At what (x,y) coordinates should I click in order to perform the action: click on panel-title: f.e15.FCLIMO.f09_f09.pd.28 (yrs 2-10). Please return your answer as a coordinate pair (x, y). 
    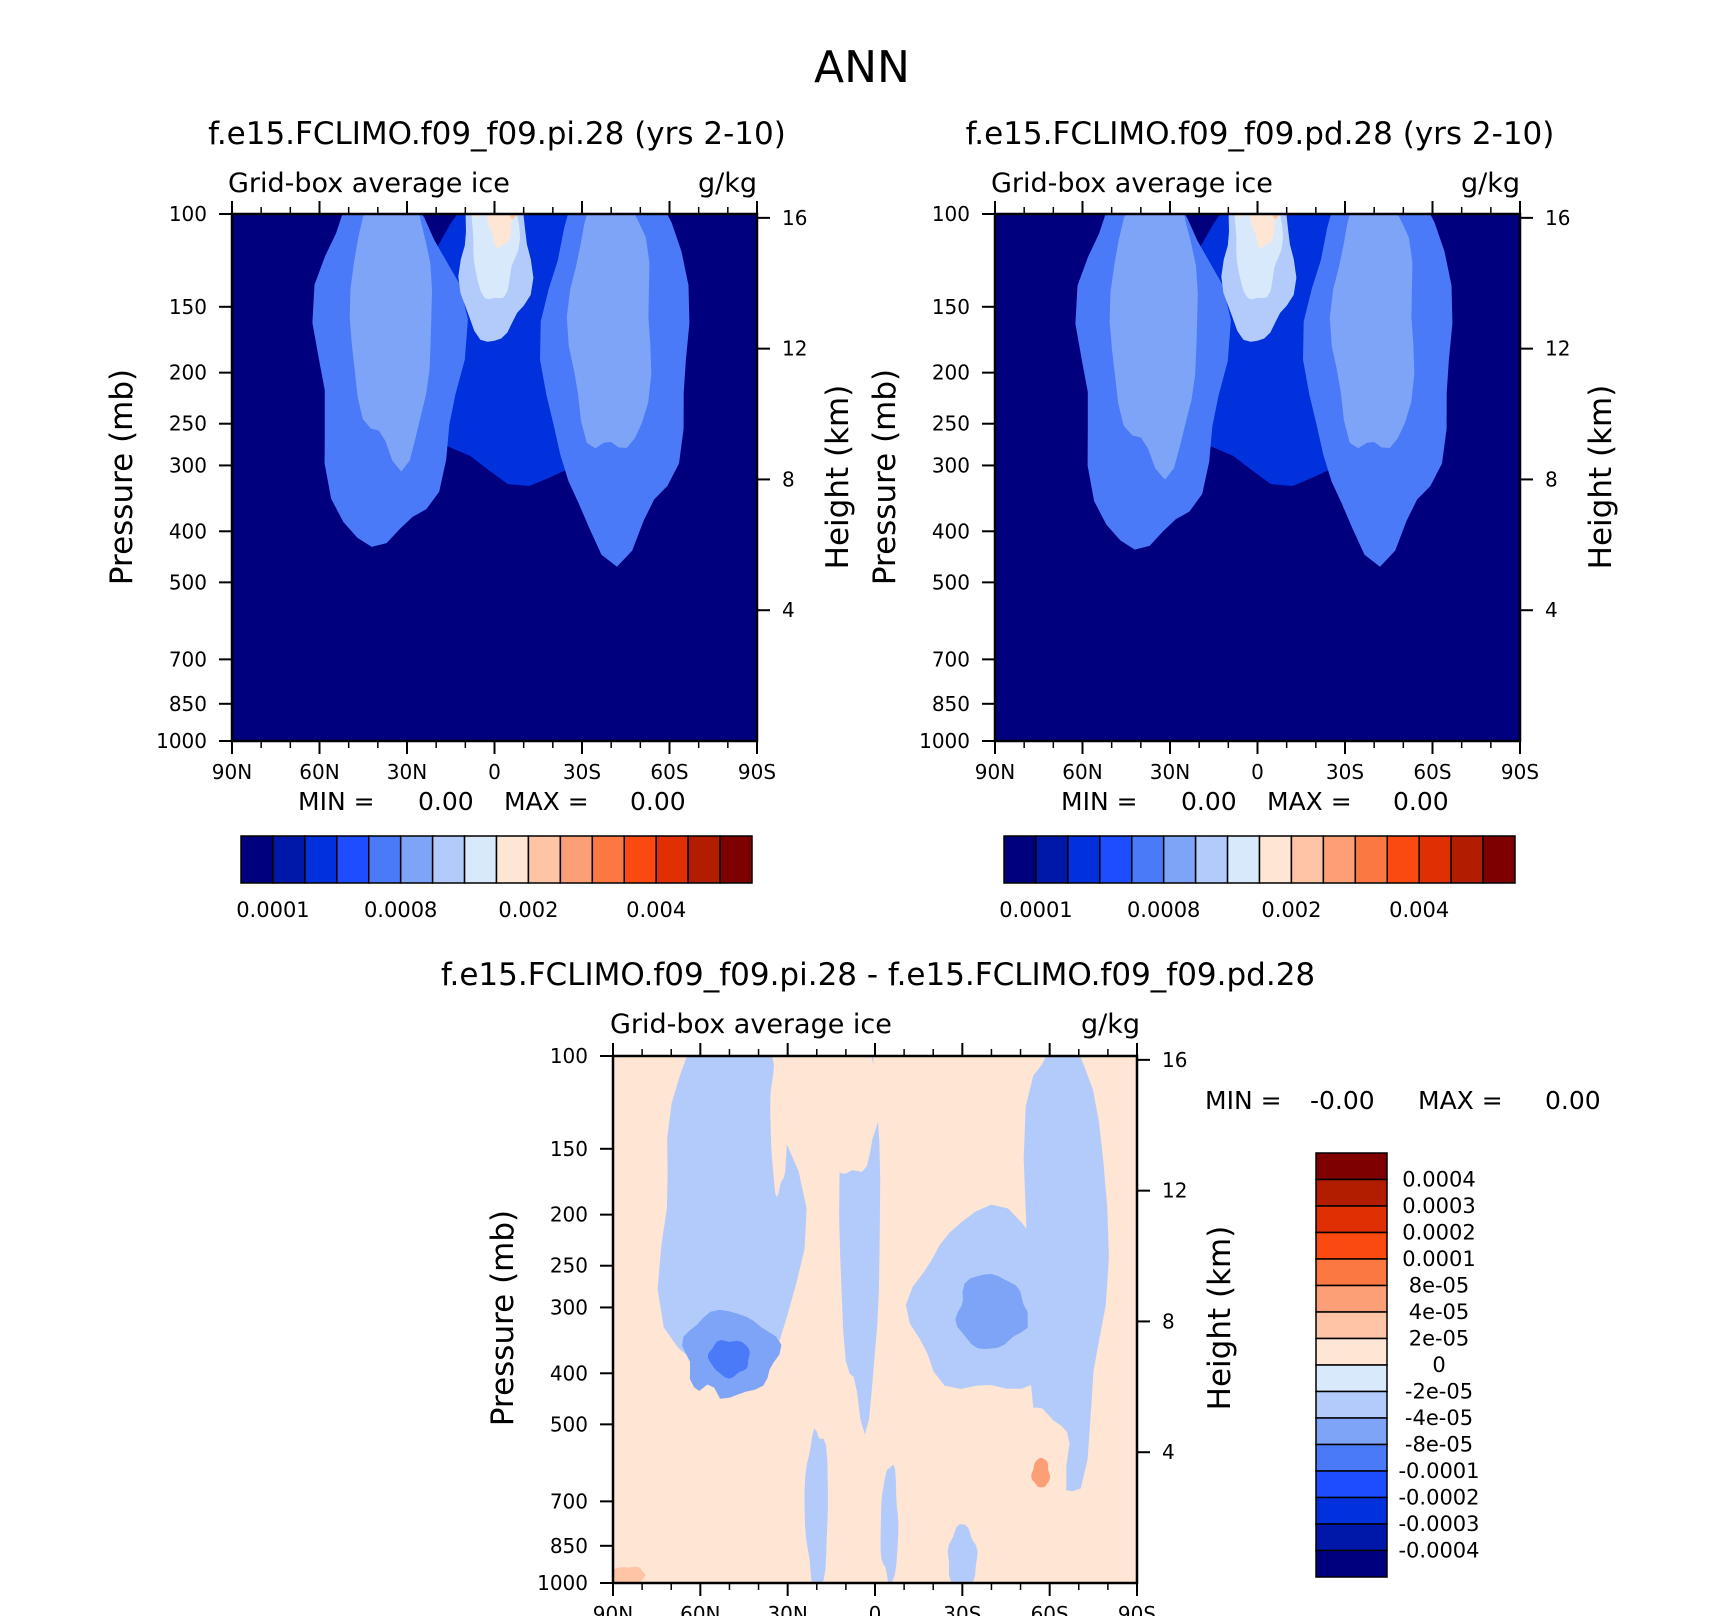
    Looking at the image, I should click on (1260, 134).